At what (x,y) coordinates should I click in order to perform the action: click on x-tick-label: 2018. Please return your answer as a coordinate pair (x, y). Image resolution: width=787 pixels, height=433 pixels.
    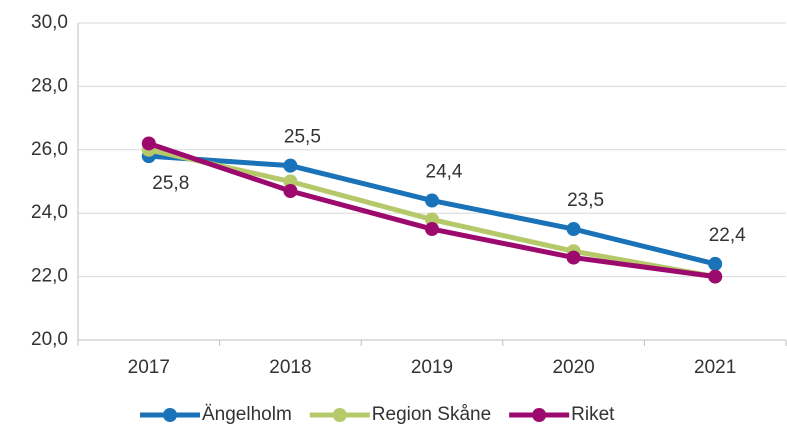
    Looking at the image, I should click on (290, 367).